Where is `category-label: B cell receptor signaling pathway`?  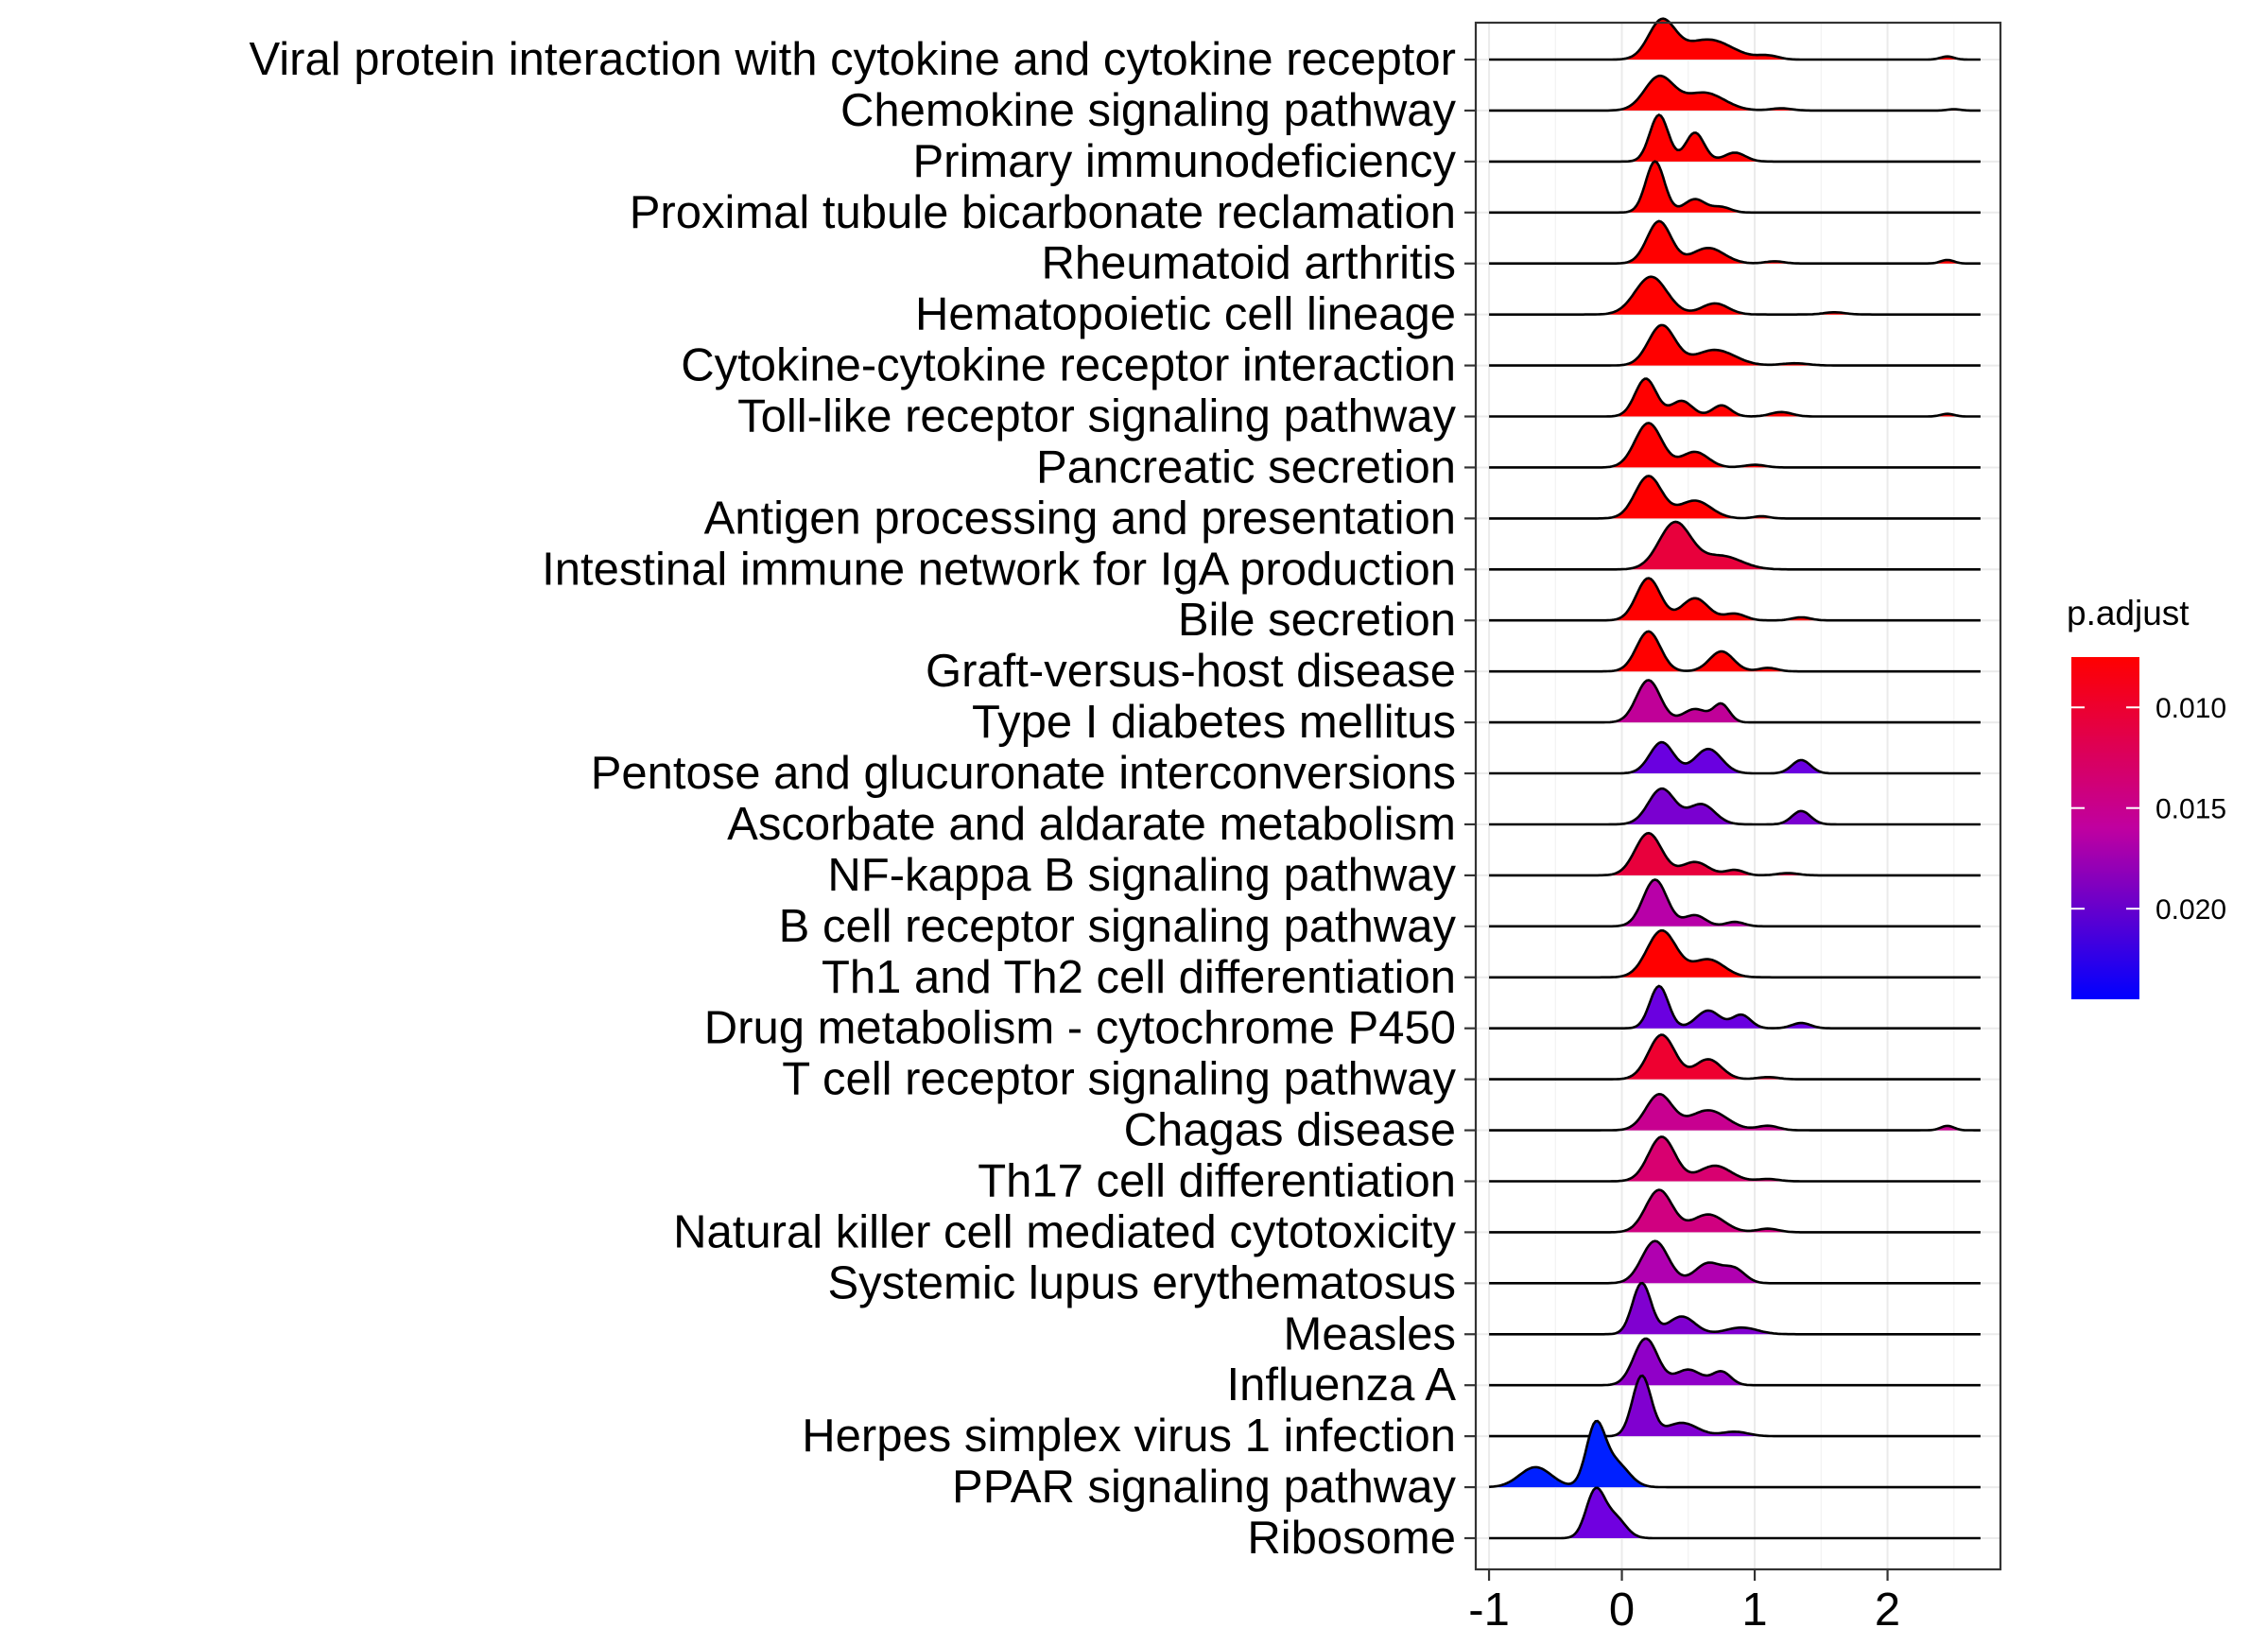
category-label: B cell receptor signaling pathway is located at coordinates (1118, 926).